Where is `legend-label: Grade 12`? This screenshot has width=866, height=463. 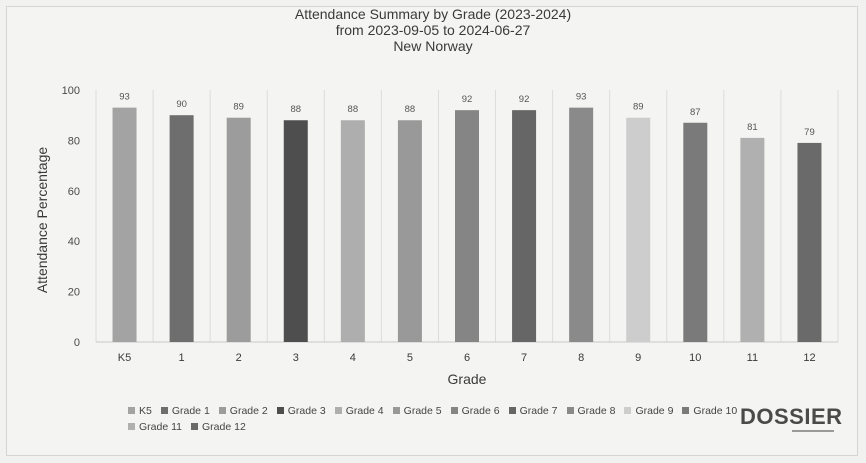 legend-label: Grade 12 is located at coordinates (224, 427).